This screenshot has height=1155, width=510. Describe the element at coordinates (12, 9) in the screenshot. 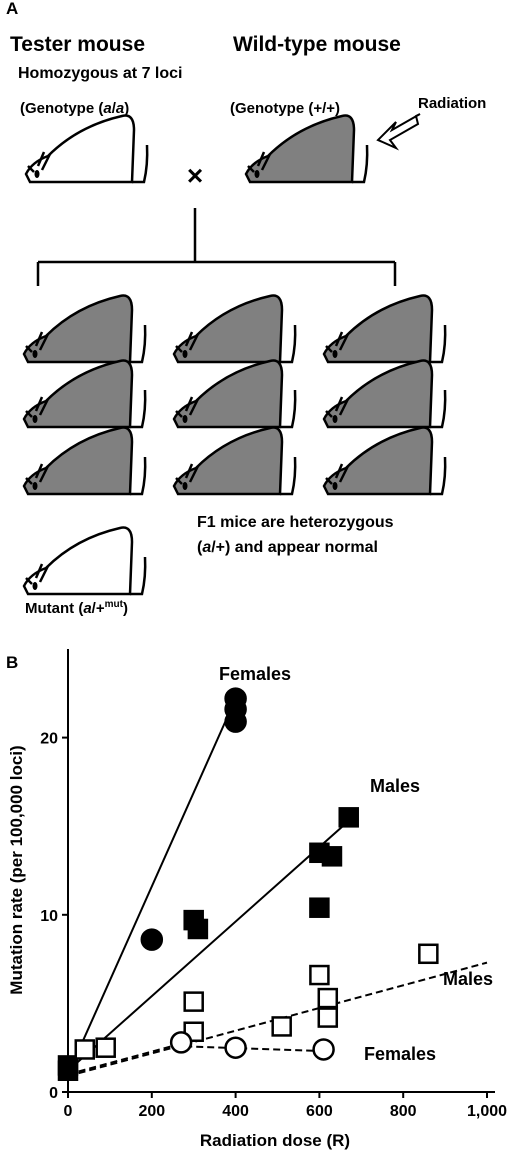

I see `panel-label: A` at that location.